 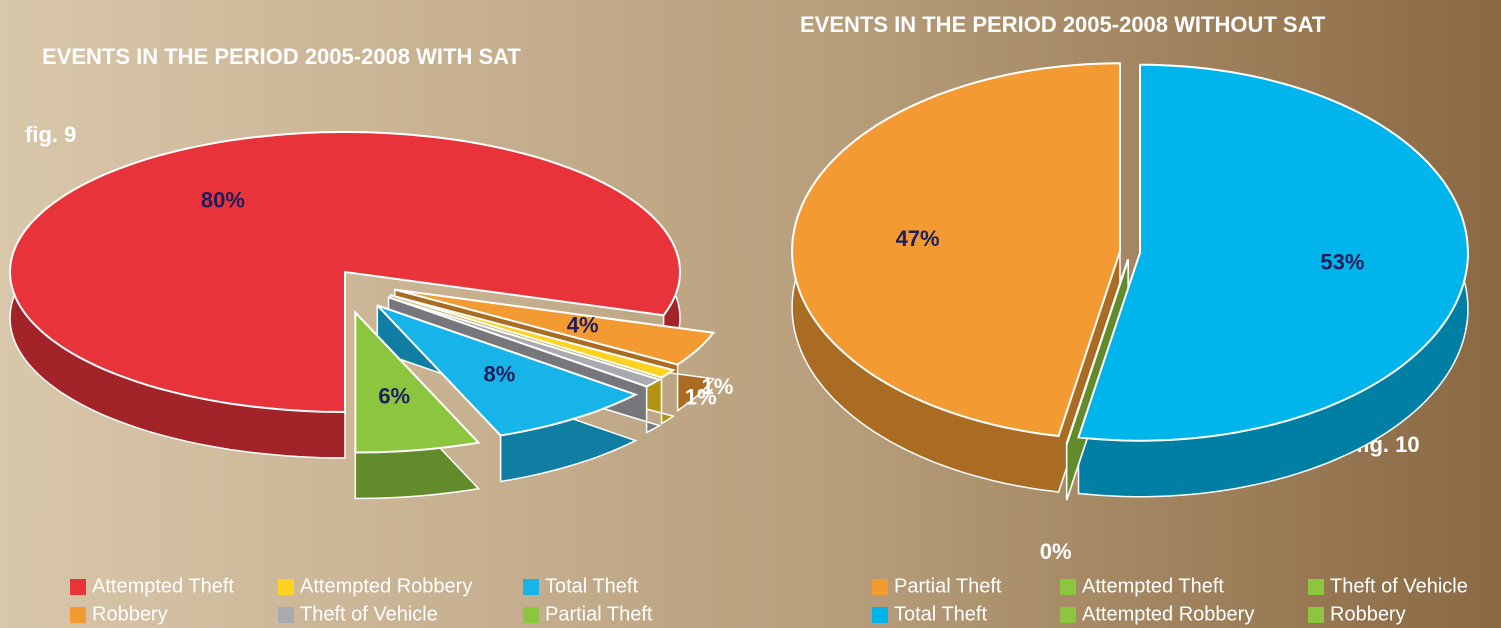 I want to click on value-label: 47%, so click(x=918, y=238).